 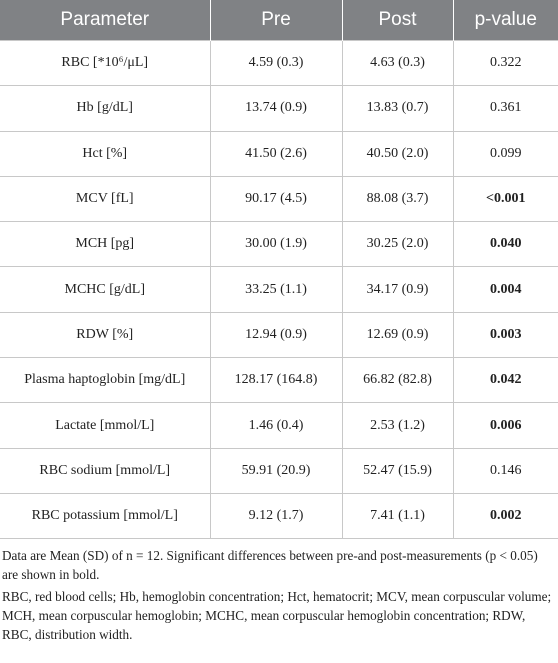 What do you see at coordinates (276, 199) in the screenshot?
I see `value-cell: 90.17 (4.5)` at bounding box center [276, 199].